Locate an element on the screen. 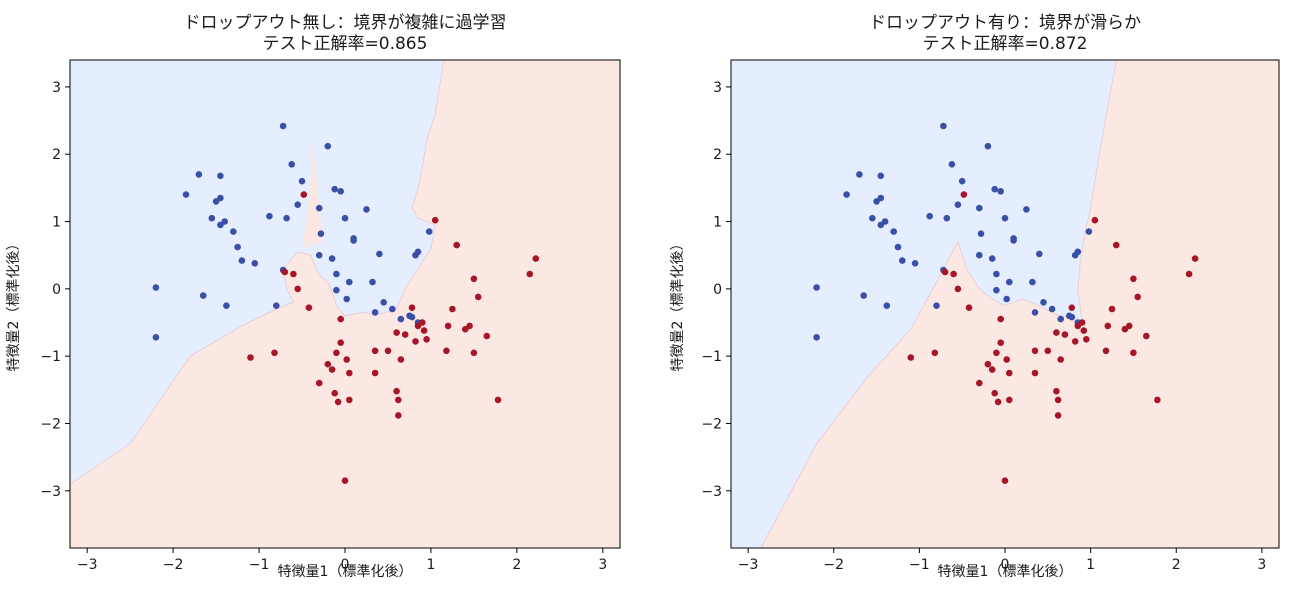 This screenshot has width=1290, height=589. chart-subtitle: テスト正解率=0.872 is located at coordinates (1005, 44).